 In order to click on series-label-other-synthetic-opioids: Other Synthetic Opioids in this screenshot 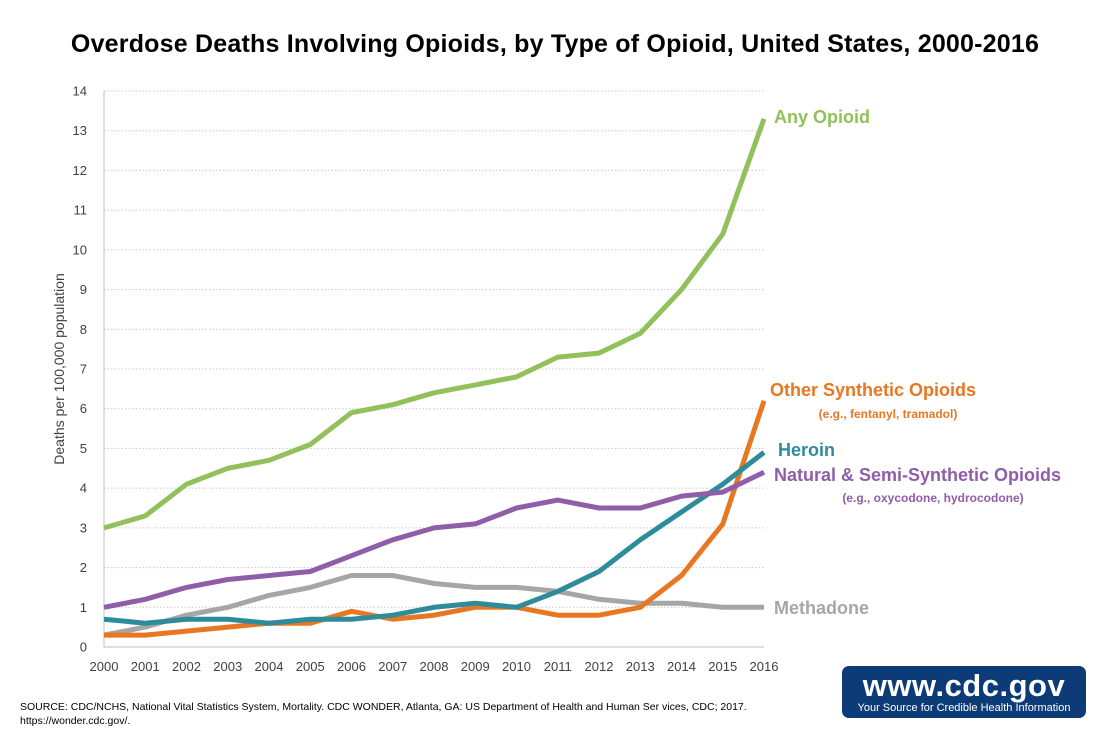, I will do `click(873, 390)`.